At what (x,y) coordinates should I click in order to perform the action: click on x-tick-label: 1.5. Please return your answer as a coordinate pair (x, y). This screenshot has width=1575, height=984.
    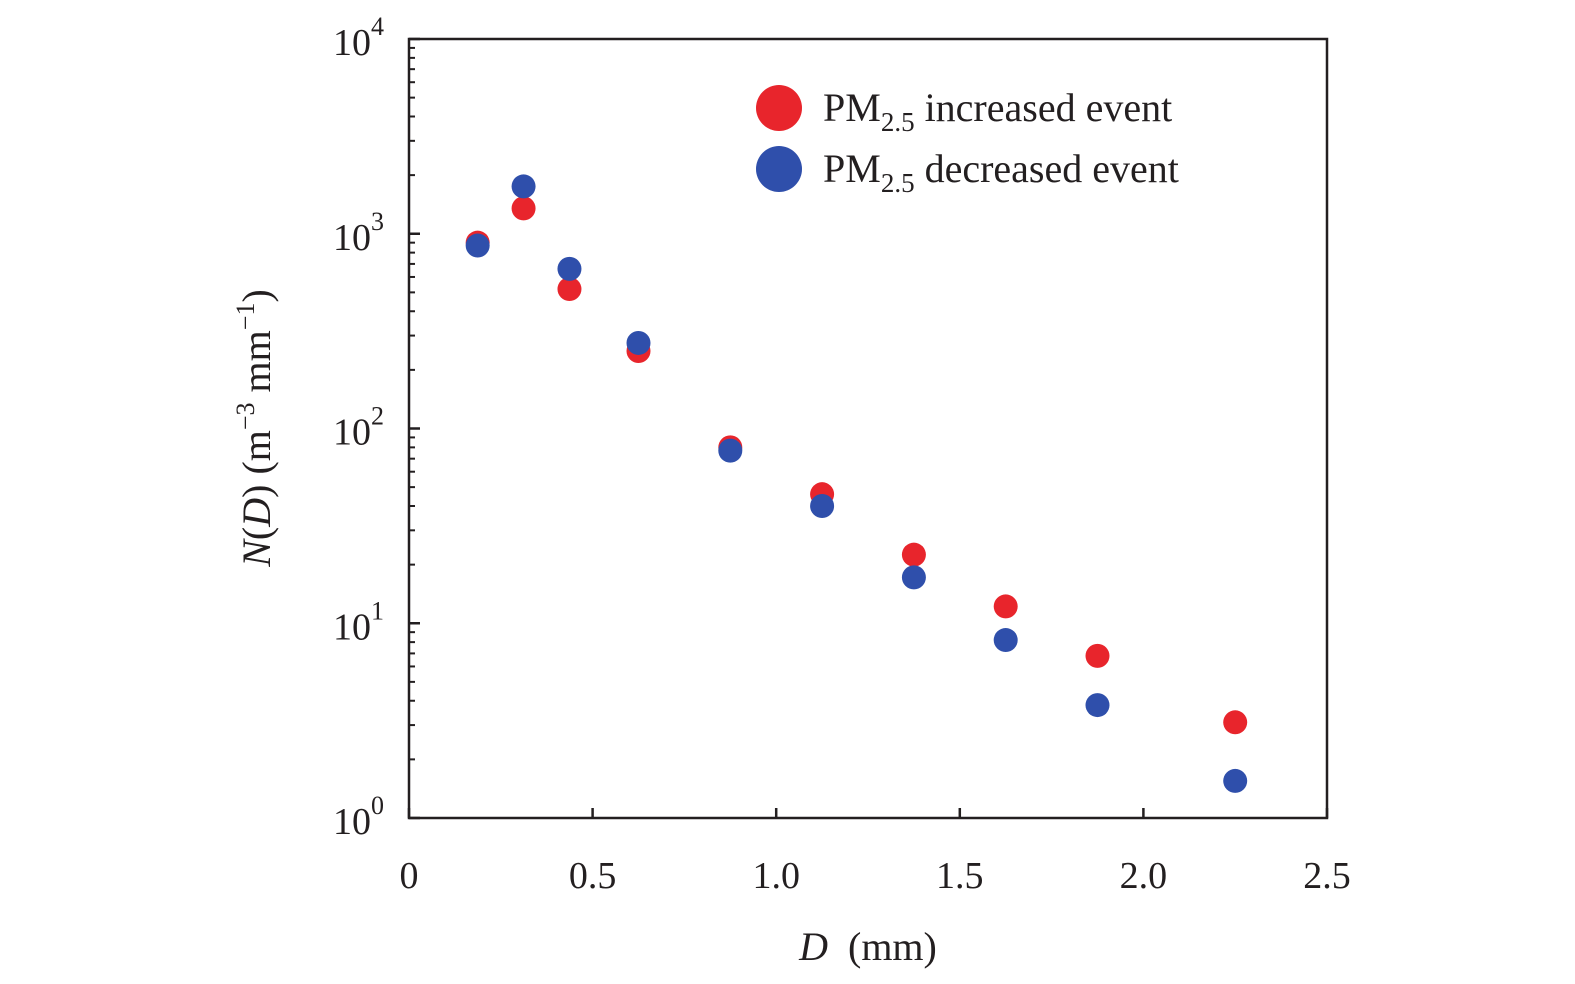
    Looking at the image, I should click on (960, 876).